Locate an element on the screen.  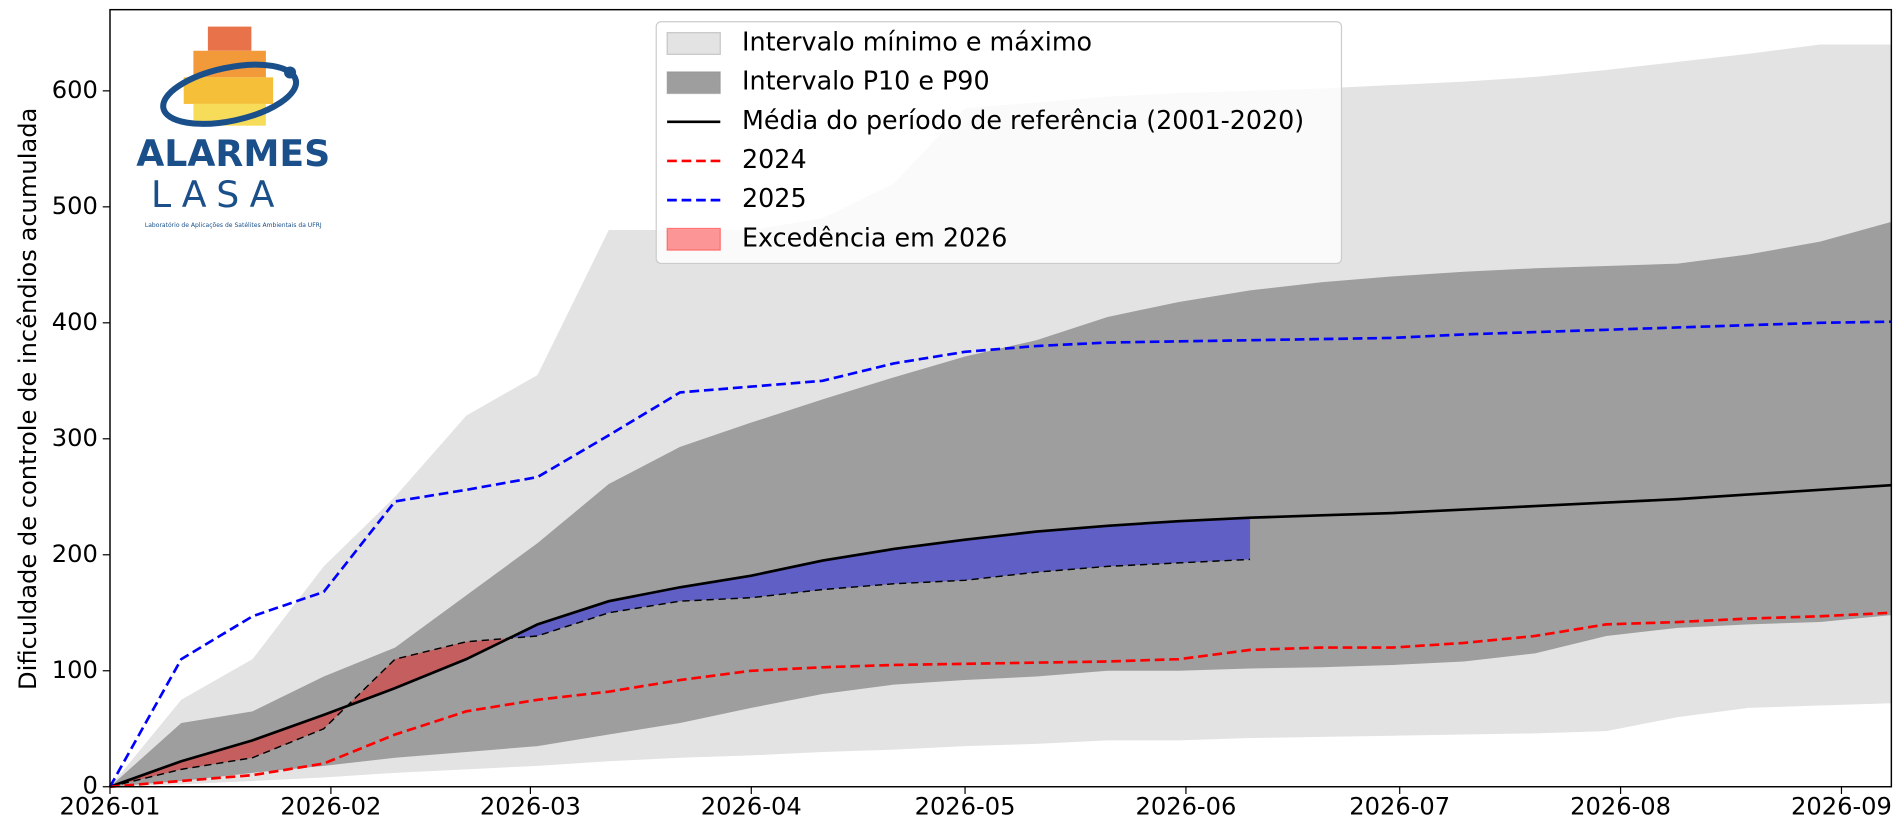
x-tick-label: 2026-08 is located at coordinates (1620, 806).